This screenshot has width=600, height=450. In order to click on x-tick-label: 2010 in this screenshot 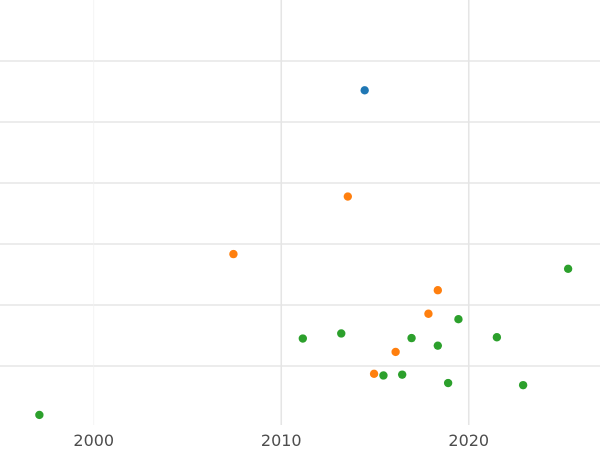, I will do `click(281, 440)`.